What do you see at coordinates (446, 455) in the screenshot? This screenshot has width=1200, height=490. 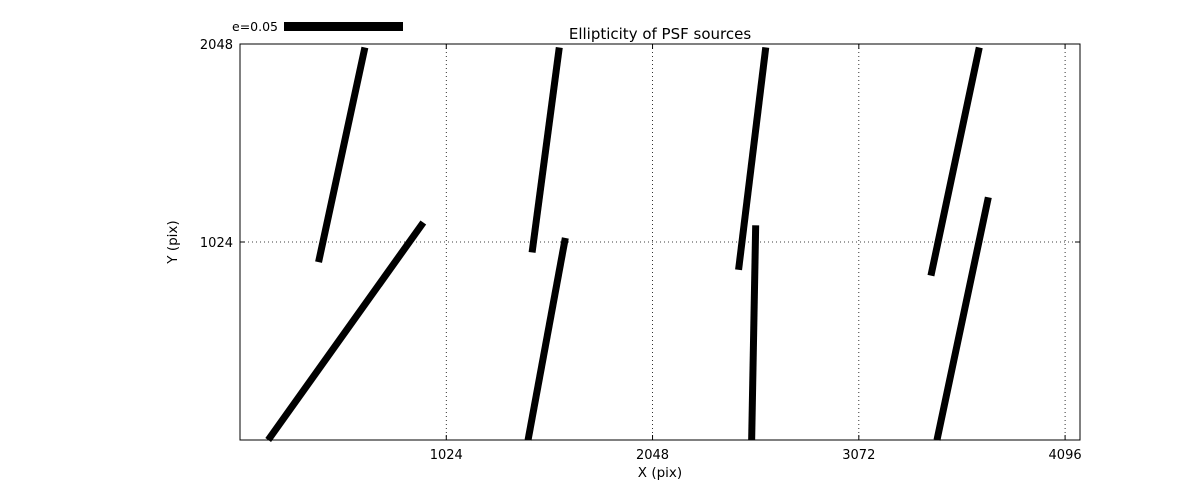 I see `x-tick-label: 1024` at bounding box center [446, 455].